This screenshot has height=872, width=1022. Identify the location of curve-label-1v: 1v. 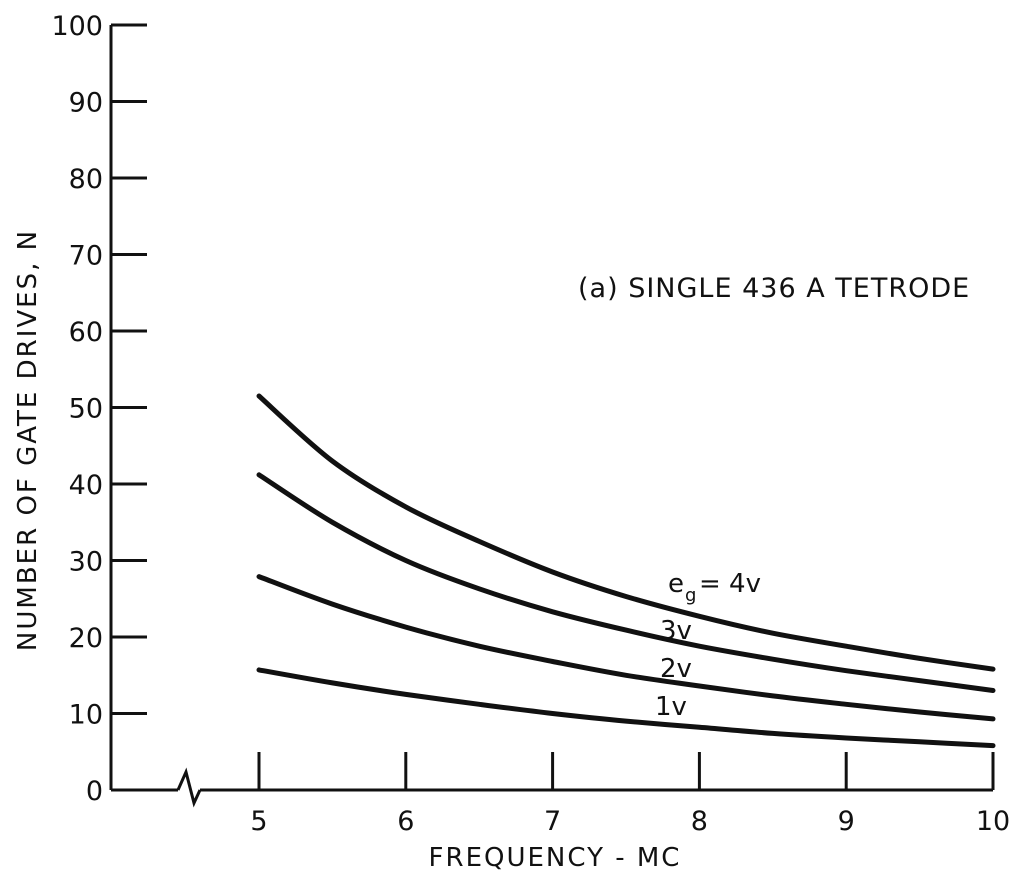
(671, 707).